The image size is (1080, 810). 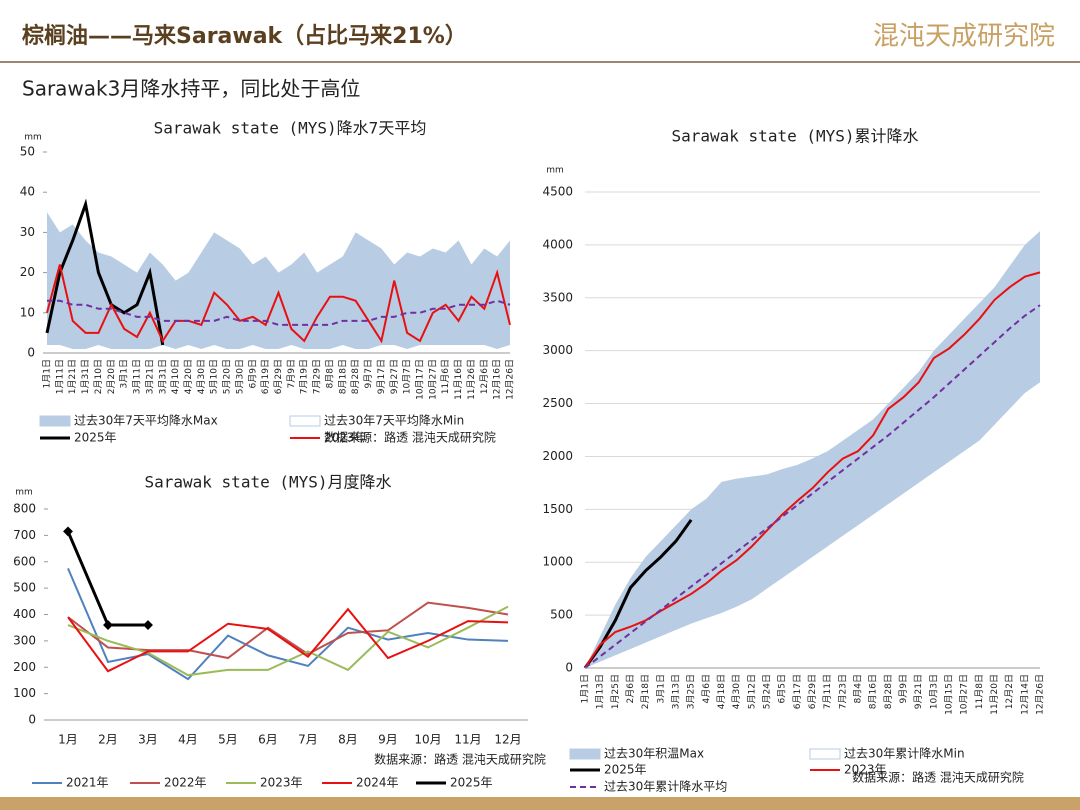 I want to click on x-tick-label: 9月21日, so click(x=918, y=691).